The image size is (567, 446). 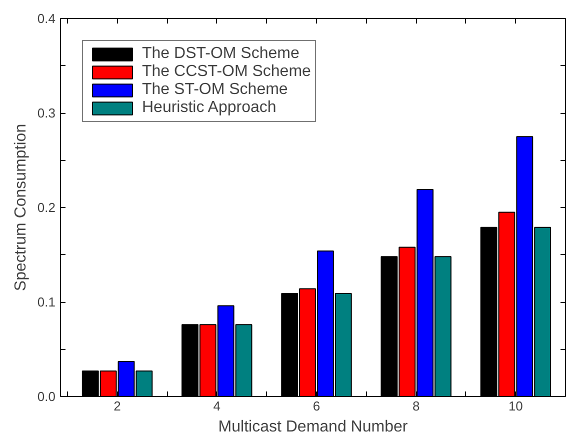 I want to click on y-axis-title: Spectrum Consumption, so click(x=21, y=208).